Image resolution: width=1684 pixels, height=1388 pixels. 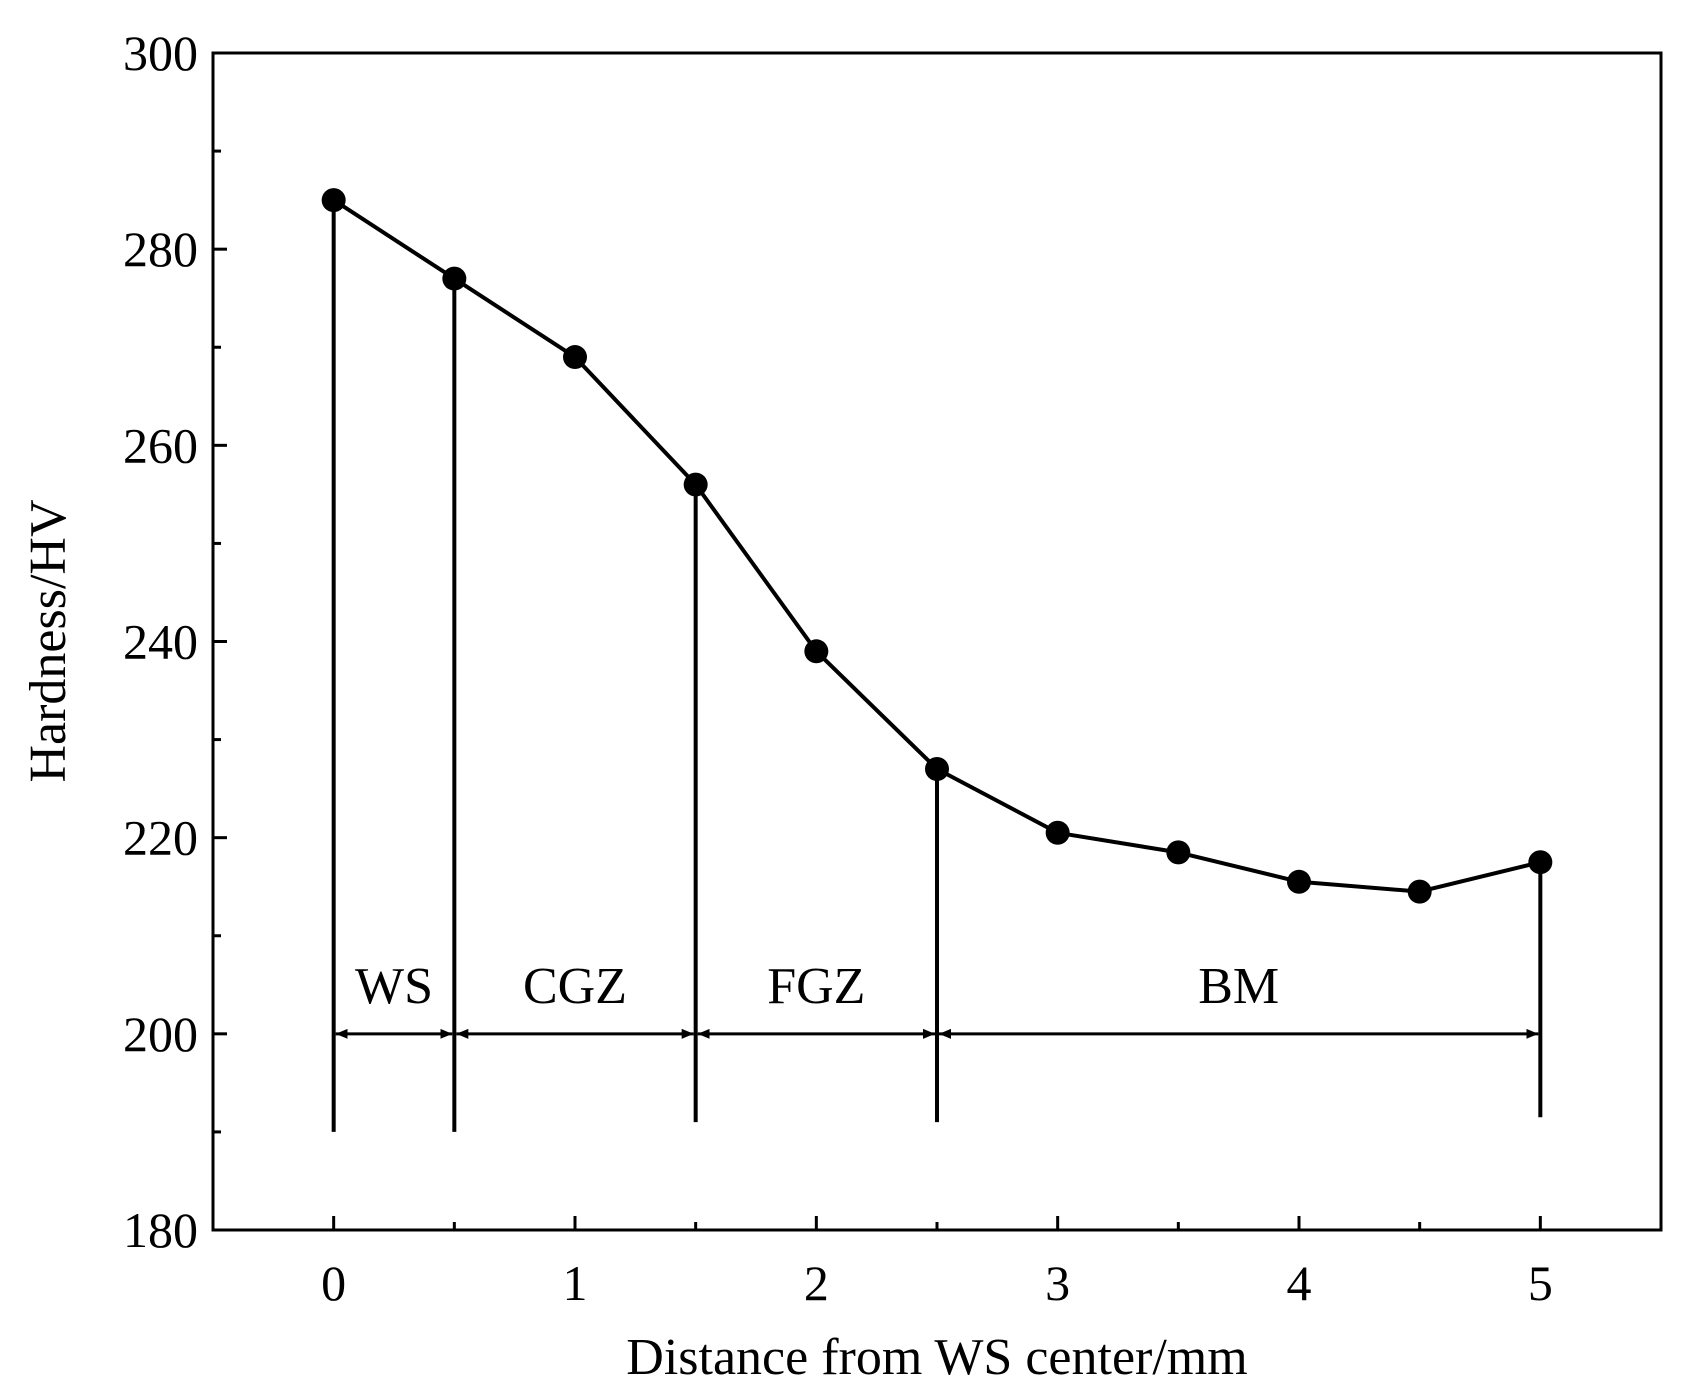 What do you see at coordinates (160, 838) in the screenshot?
I see `y-tick-label: 220` at bounding box center [160, 838].